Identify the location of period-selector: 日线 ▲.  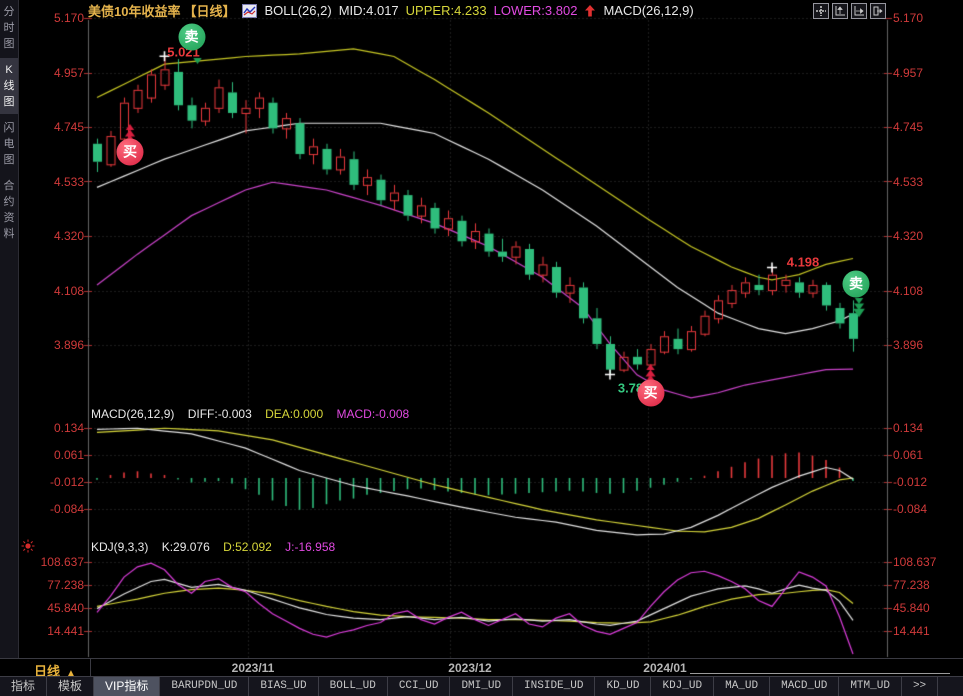
(55, 670).